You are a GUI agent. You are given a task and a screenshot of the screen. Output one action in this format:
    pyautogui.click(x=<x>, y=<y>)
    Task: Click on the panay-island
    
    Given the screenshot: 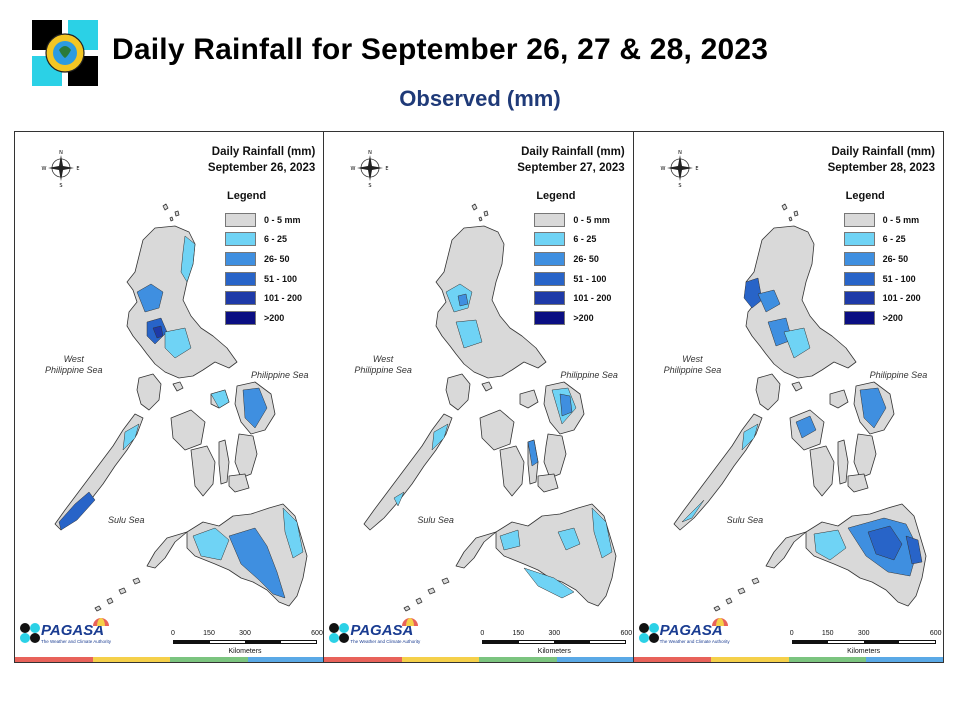 What is the action you would take?
    pyautogui.click(x=188, y=430)
    